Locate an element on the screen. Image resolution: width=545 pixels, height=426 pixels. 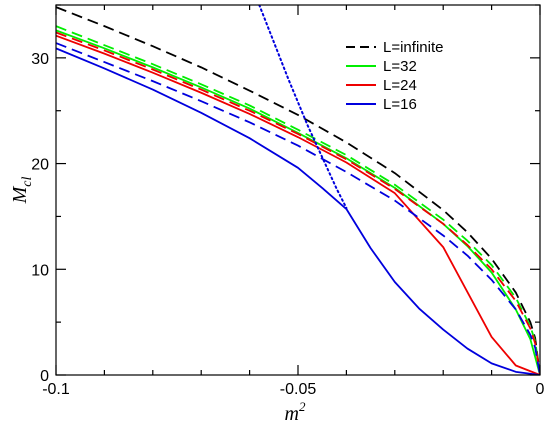
x-tick-label: 0 is located at coordinates (540, 389).